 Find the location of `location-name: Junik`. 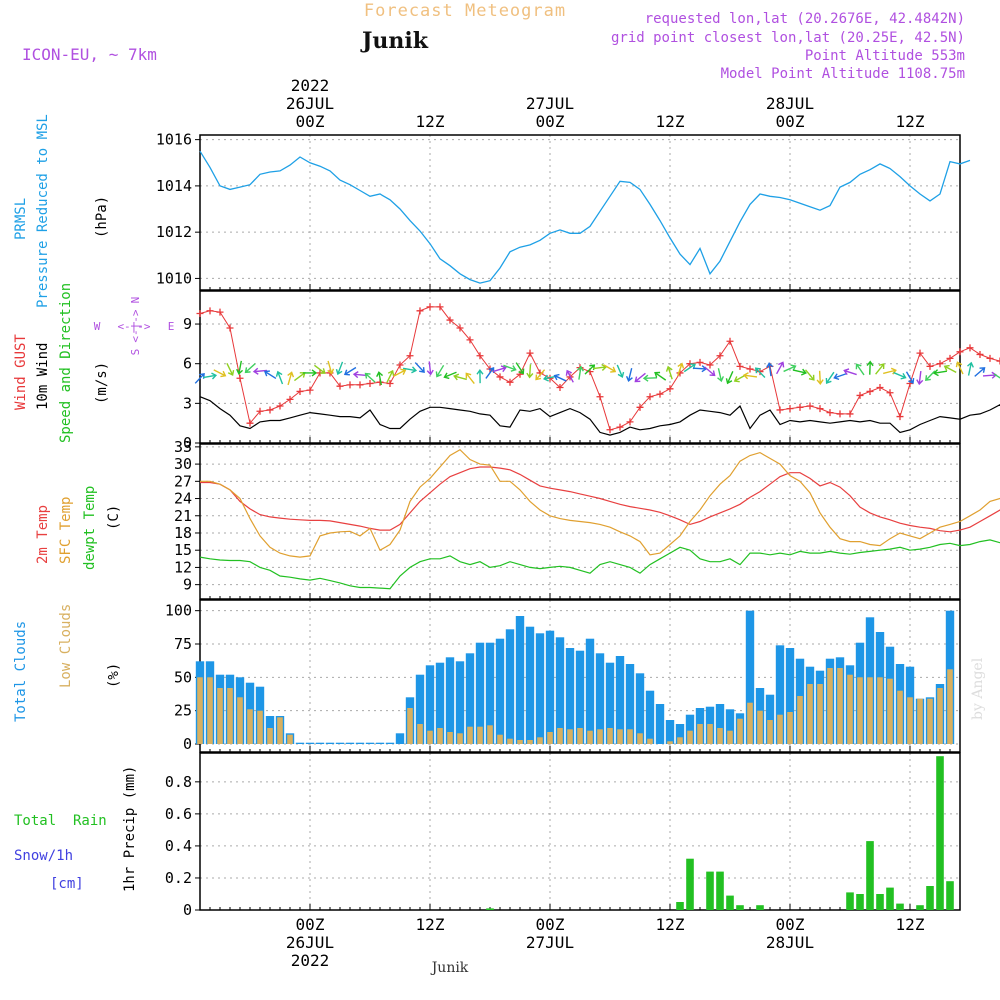

location-name: Junik is located at coordinates (394, 41).